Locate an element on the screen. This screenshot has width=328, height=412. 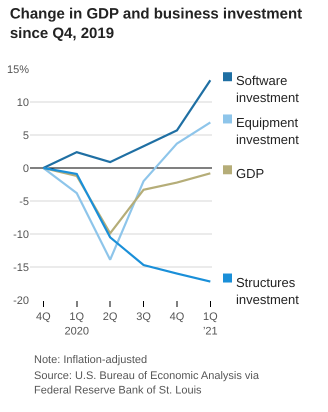
legend-label: Software investment is located at coordinates (268, 89).